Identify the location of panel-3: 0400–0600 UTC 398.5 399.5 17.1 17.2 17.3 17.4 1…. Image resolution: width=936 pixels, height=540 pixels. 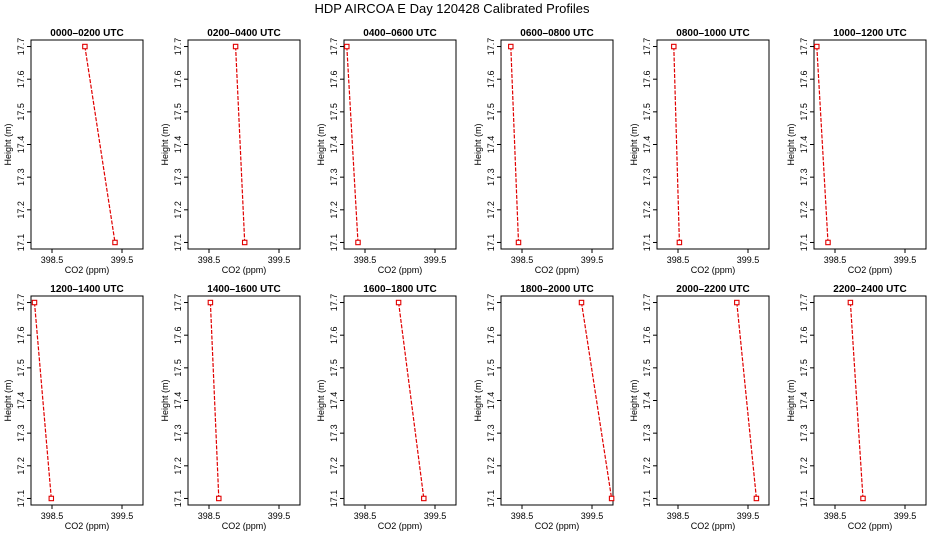
(386, 151).